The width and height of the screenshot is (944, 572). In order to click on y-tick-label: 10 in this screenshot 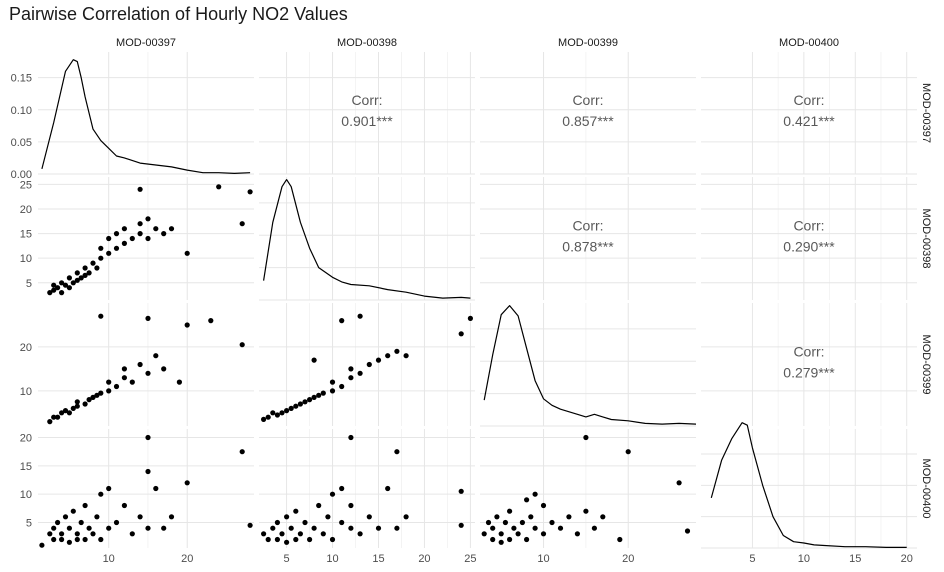, I will do `click(26, 392)`.